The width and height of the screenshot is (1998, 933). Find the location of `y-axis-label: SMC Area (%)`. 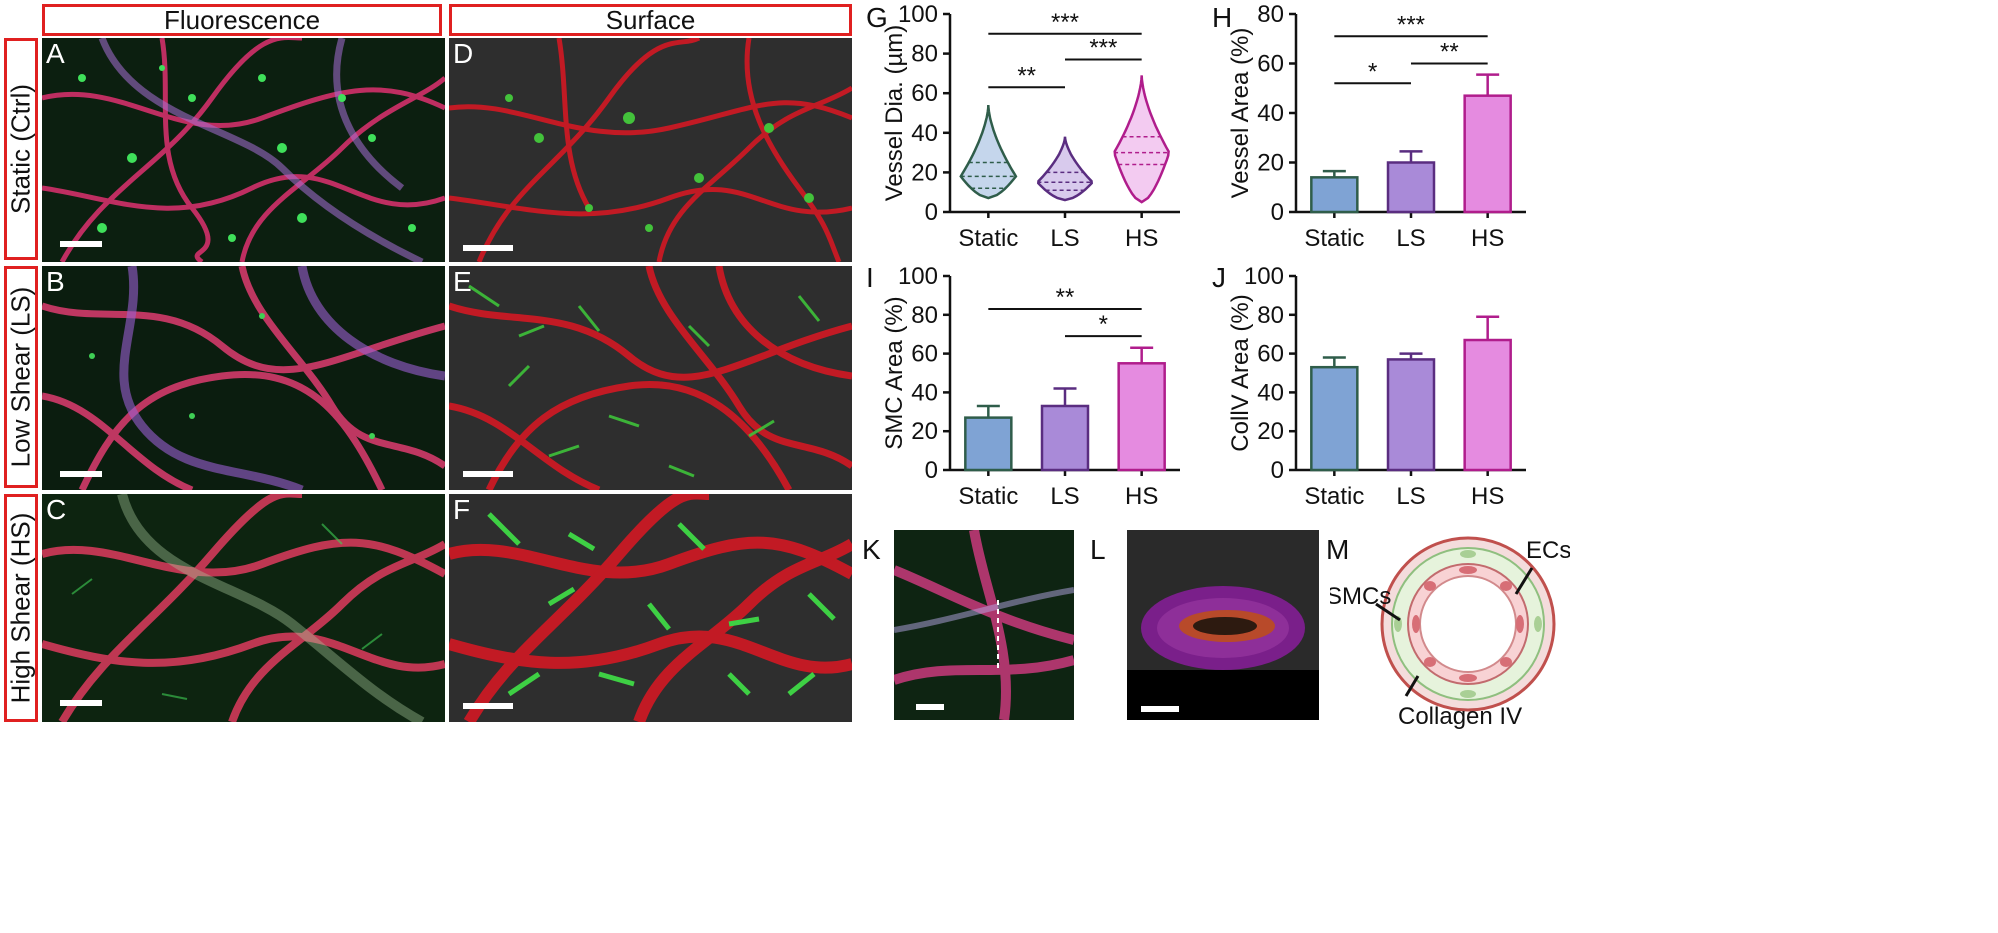

y-axis-label: SMC Area (%) is located at coordinates (894, 372).